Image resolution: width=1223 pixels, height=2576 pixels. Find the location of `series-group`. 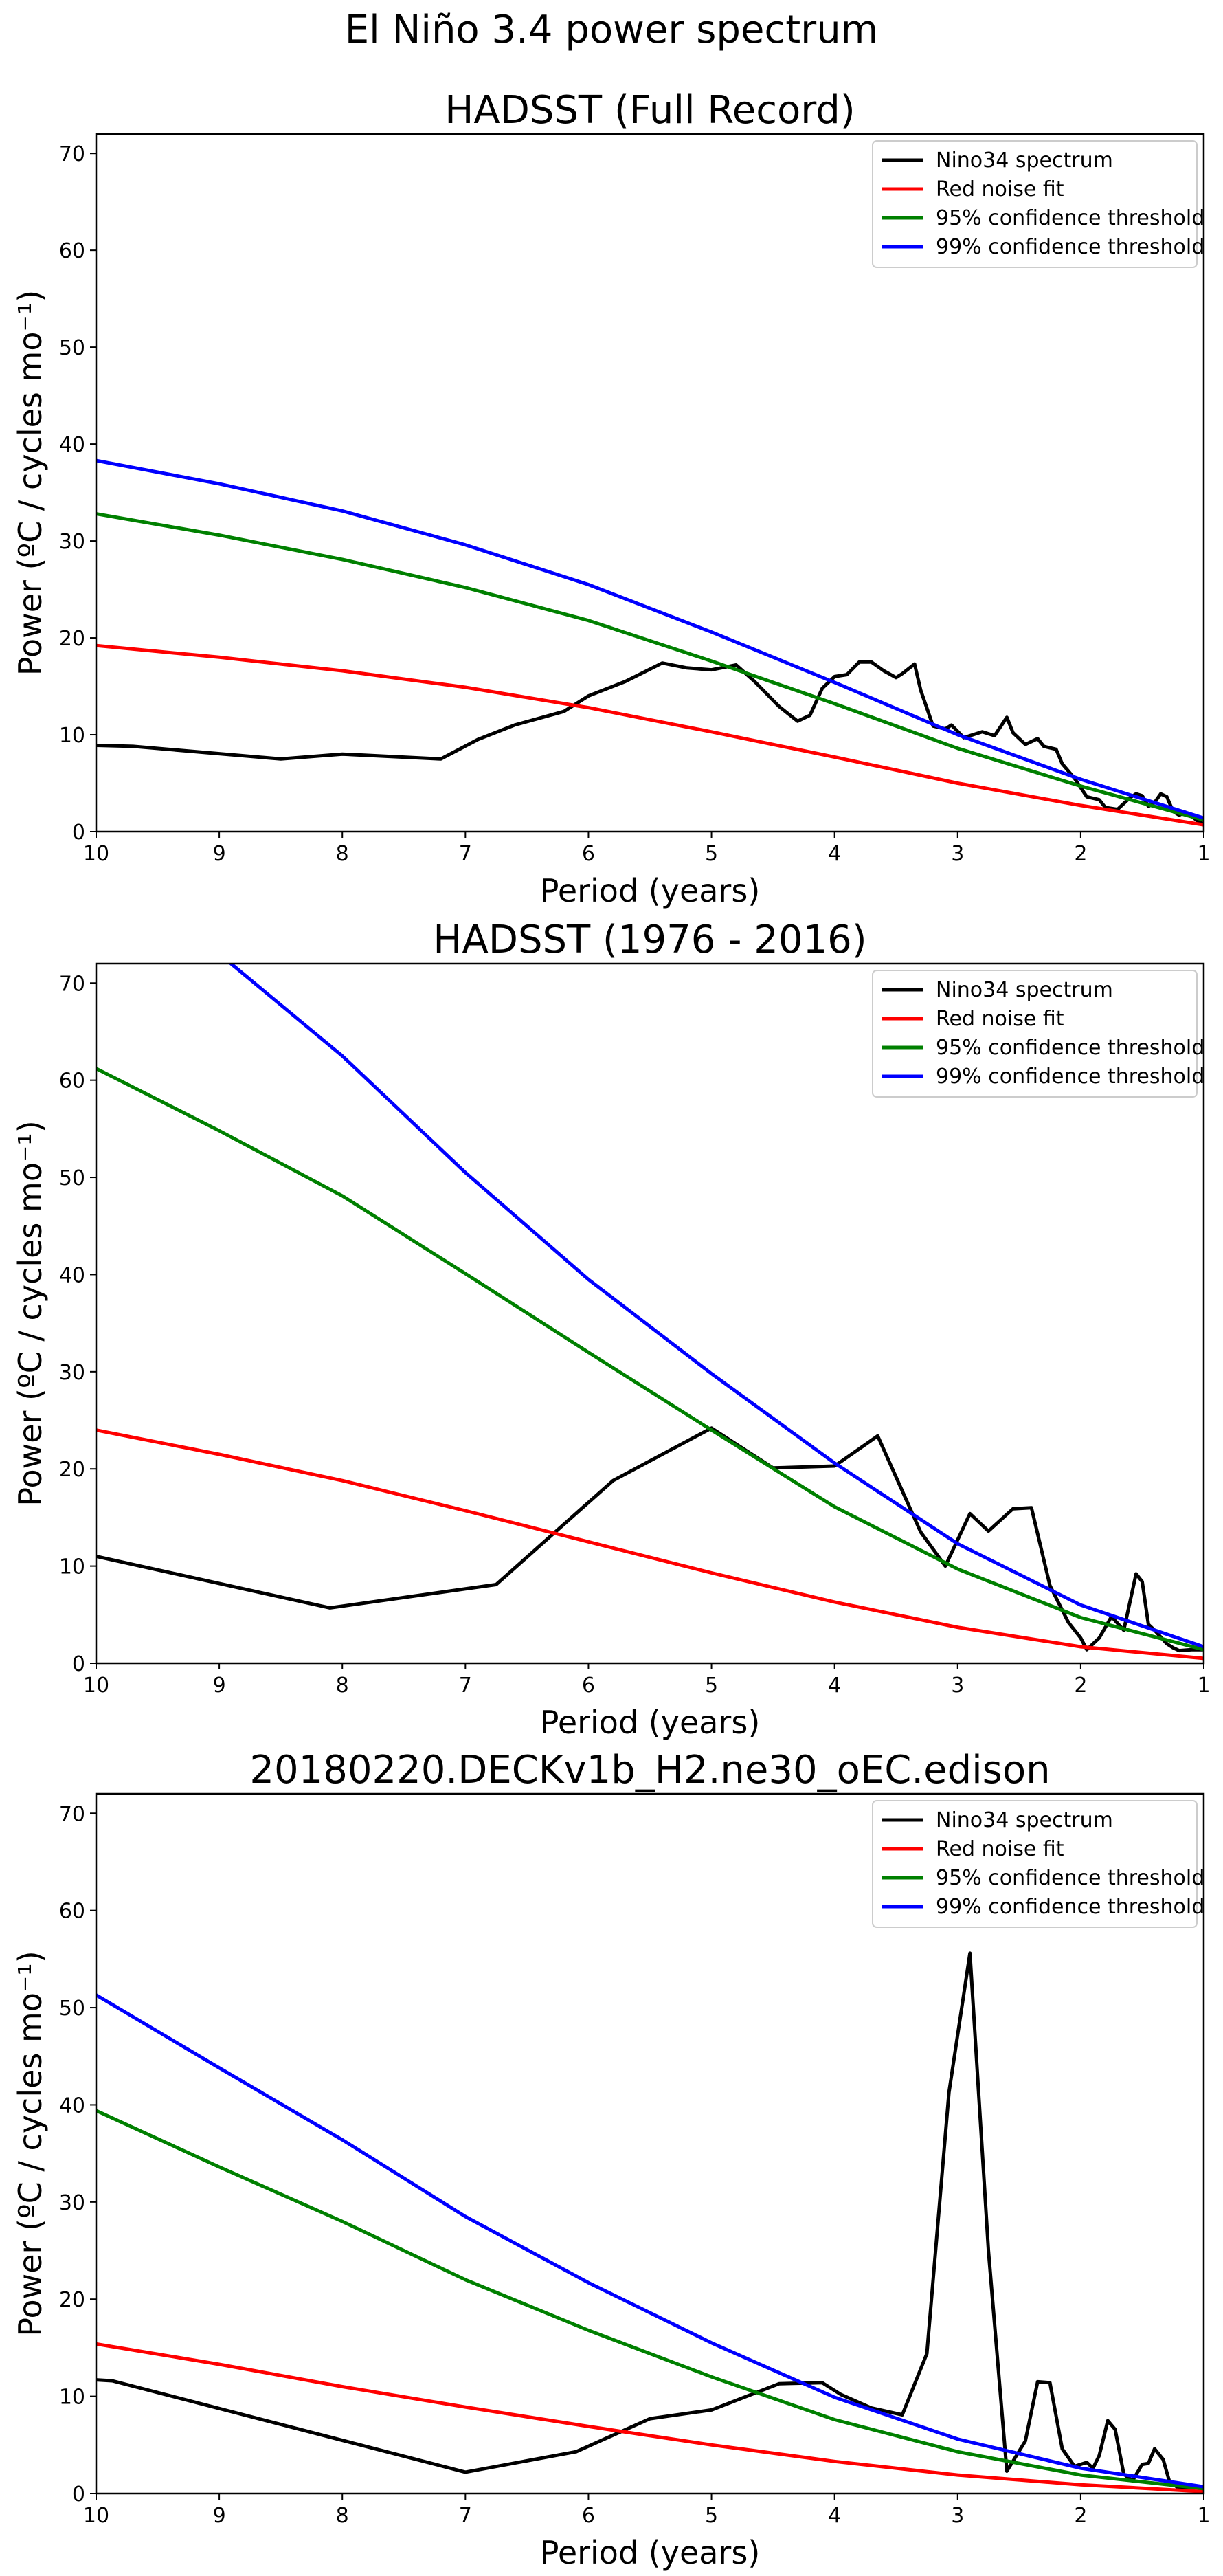

series-group is located at coordinates (650, 642).